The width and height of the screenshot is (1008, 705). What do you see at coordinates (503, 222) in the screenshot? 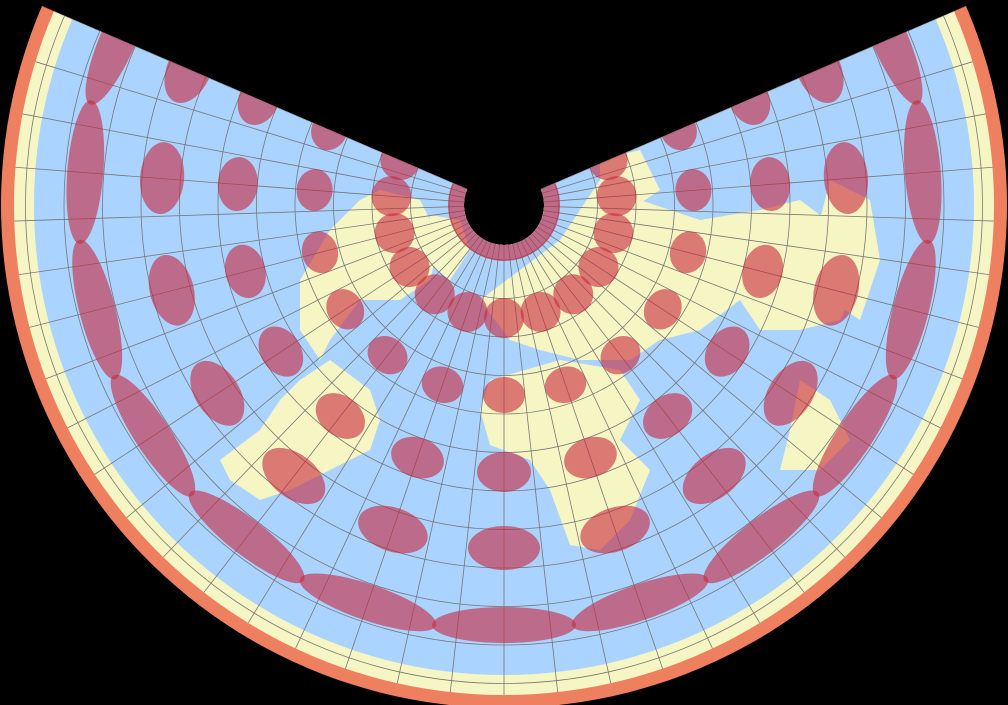
I see `pole-indicatrix` at bounding box center [503, 222].